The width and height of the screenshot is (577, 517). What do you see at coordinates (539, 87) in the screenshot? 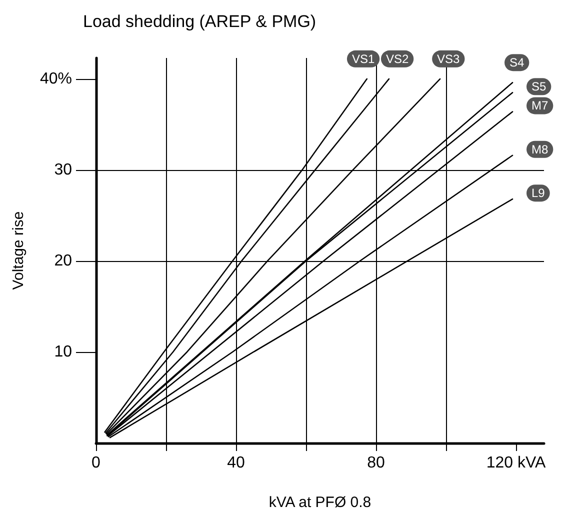
I see `series-label: S5` at bounding box center [539, 87].